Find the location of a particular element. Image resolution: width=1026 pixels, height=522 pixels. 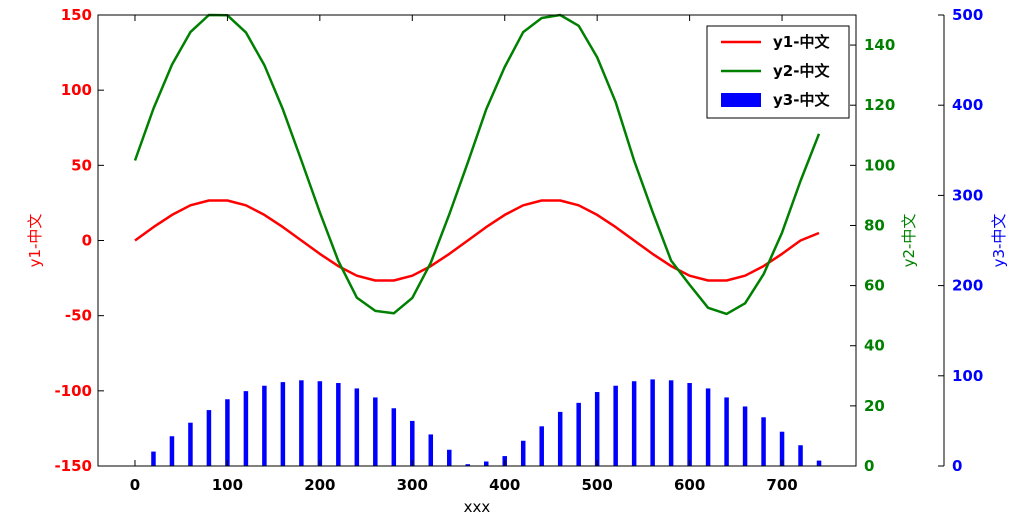

legend-label-y3: y3-中文 is located at coordinates (801, 100).